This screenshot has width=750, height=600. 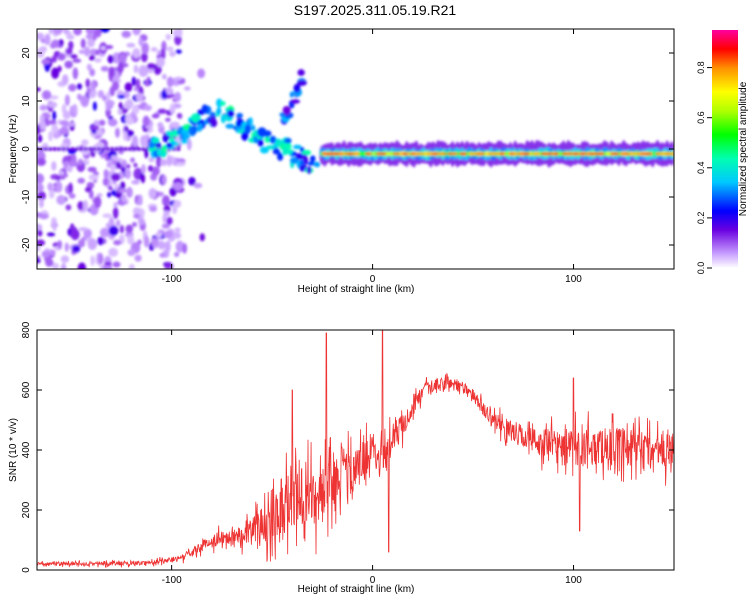 I want to click on colorbar-label: Normalized spectral amplitude, so click(x=743, y=148).